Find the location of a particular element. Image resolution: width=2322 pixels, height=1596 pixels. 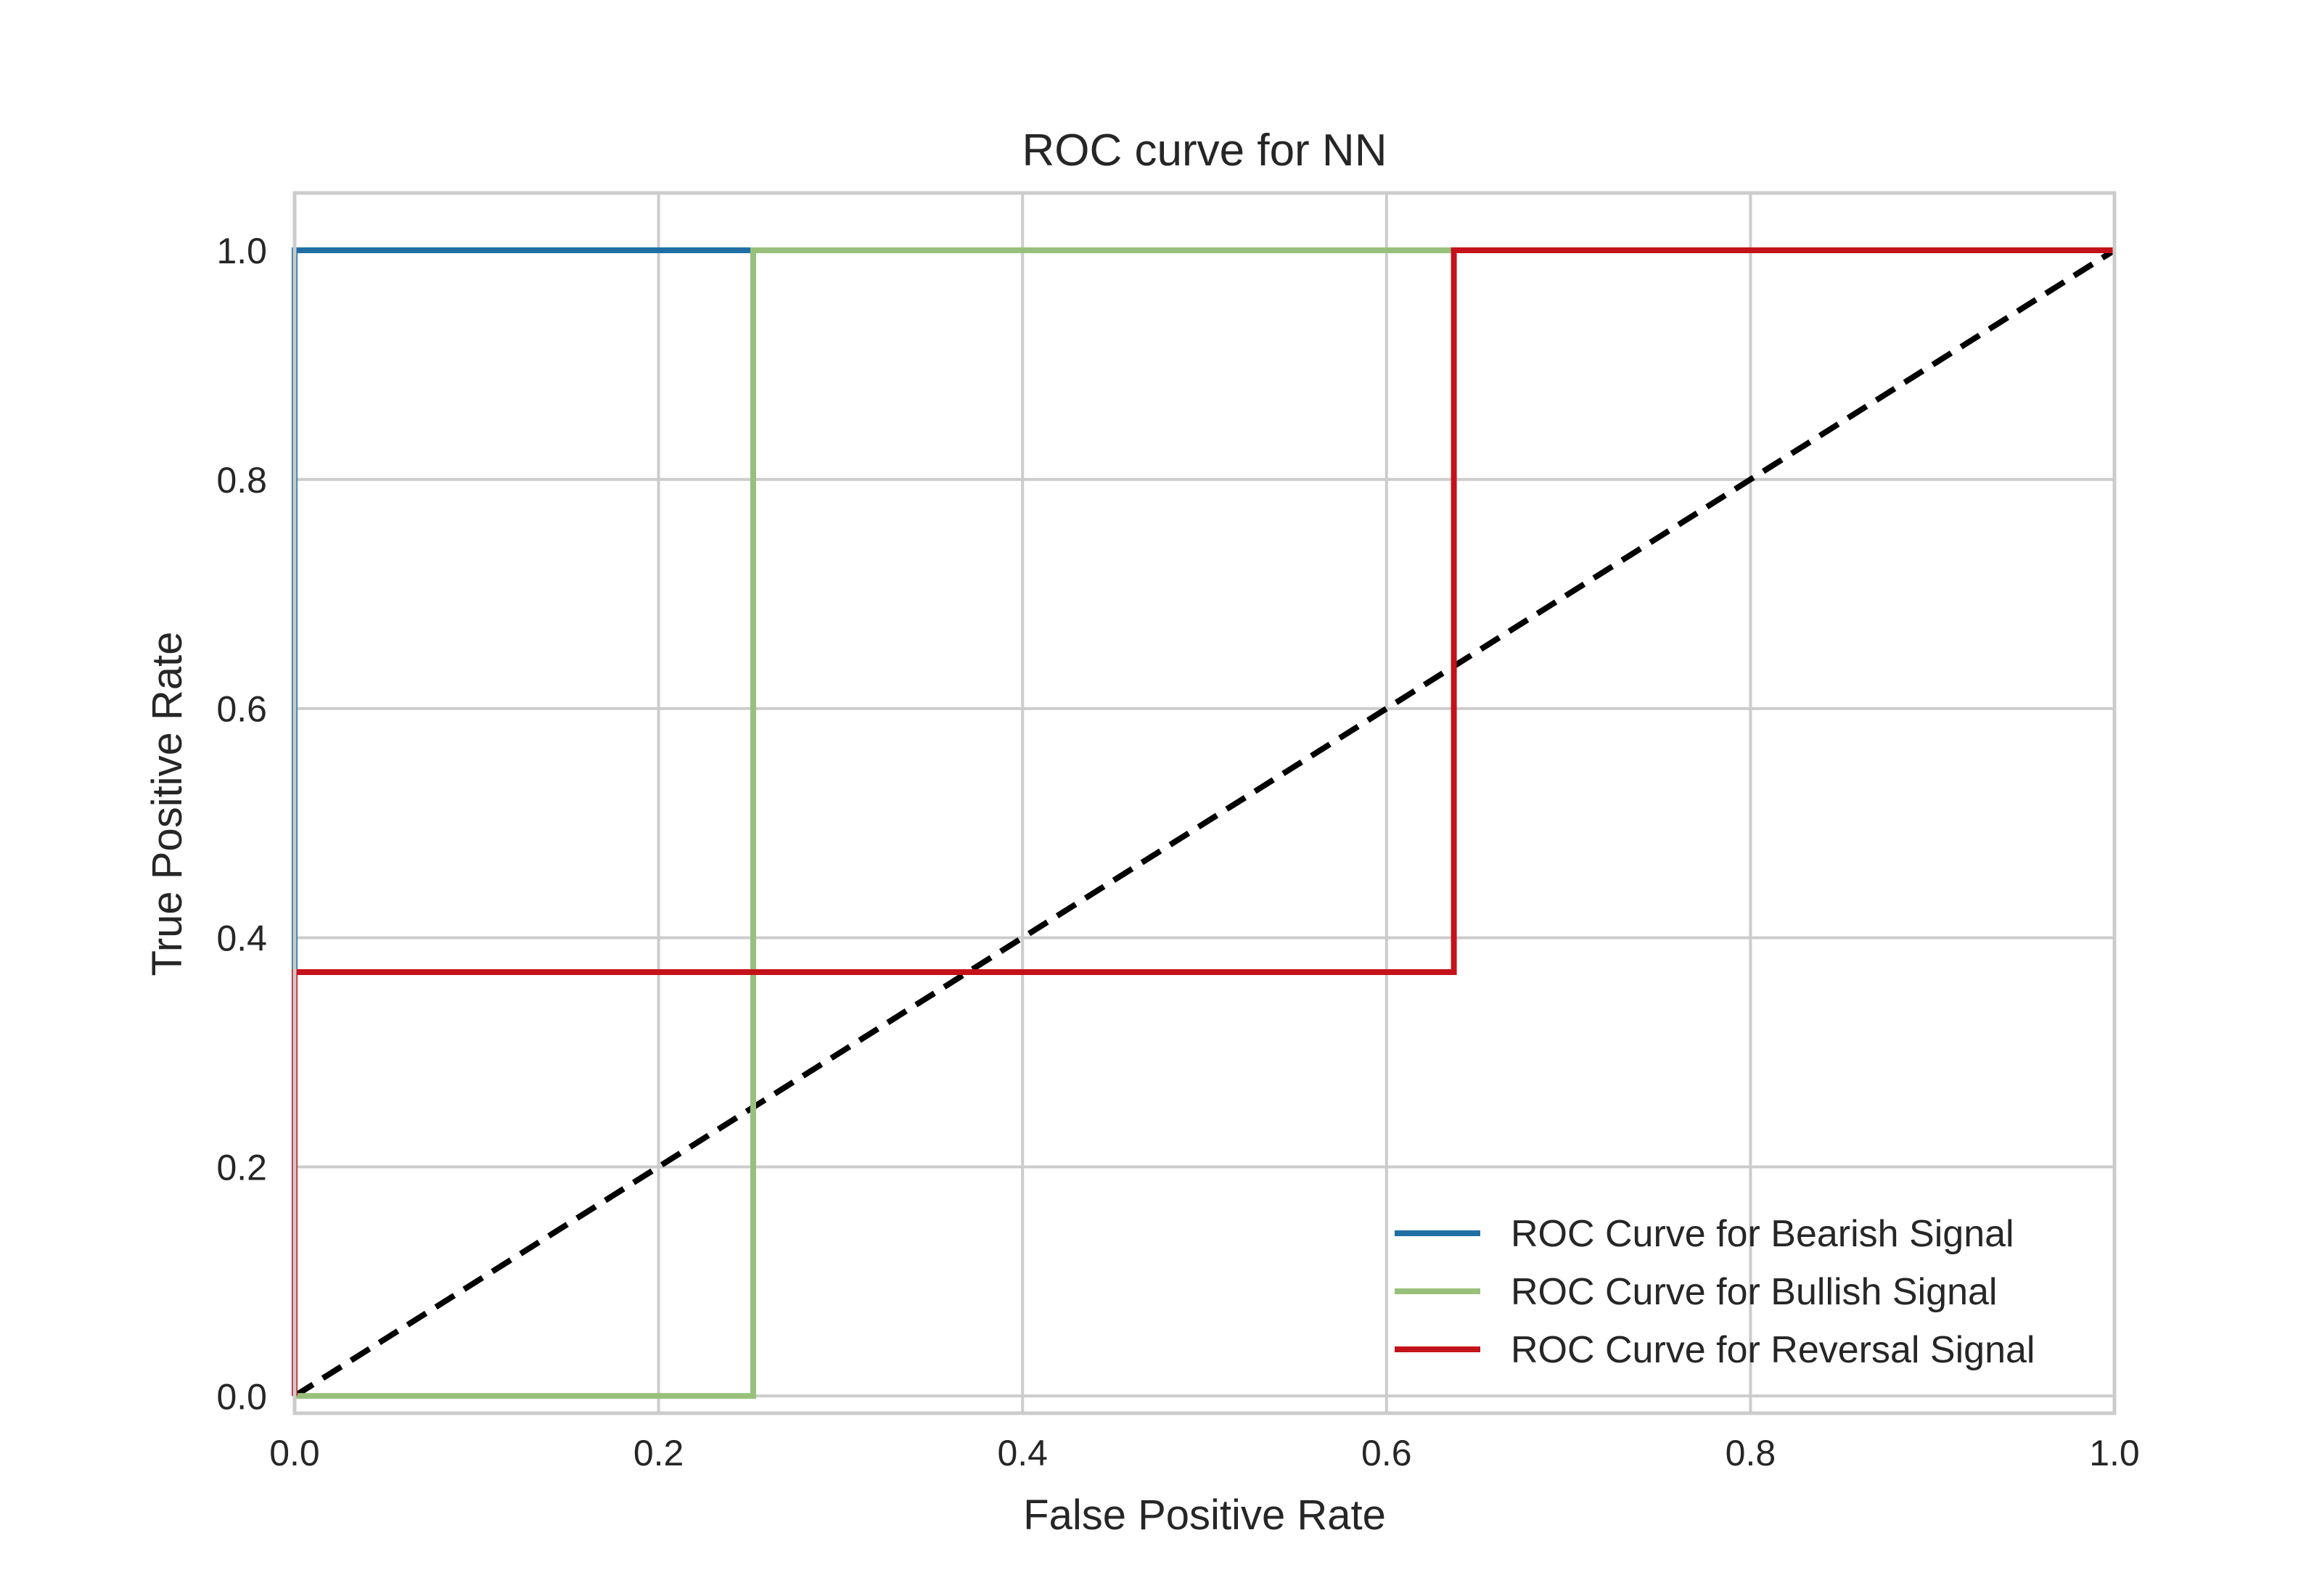

x-tick-label: 0.4 is located at coordinates (1022, 1453).